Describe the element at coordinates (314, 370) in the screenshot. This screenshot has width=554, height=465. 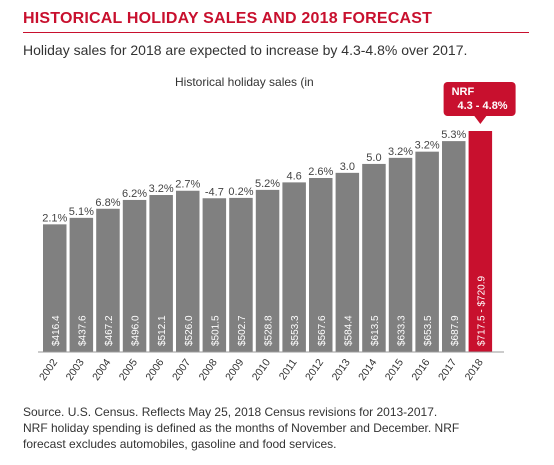
I see `x-tick-label: 2012` at that location.